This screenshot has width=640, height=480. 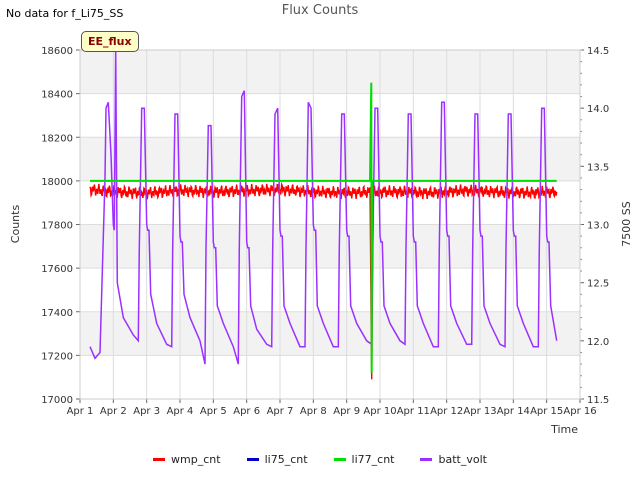 I want to click on y-axis-label: Counts, so click(x=15, y=224).